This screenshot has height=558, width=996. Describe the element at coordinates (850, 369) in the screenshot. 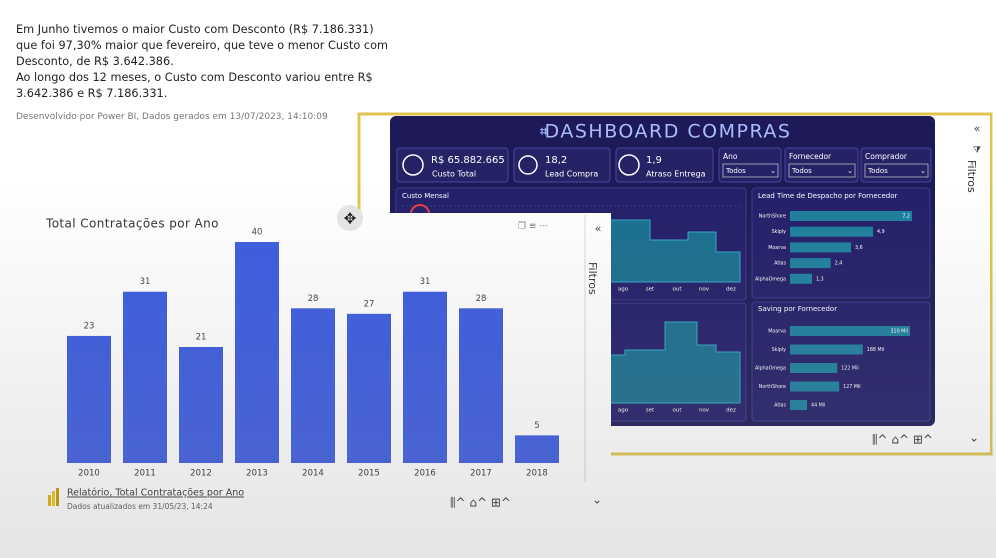

I see `data-label: 122 Mil` at that location.